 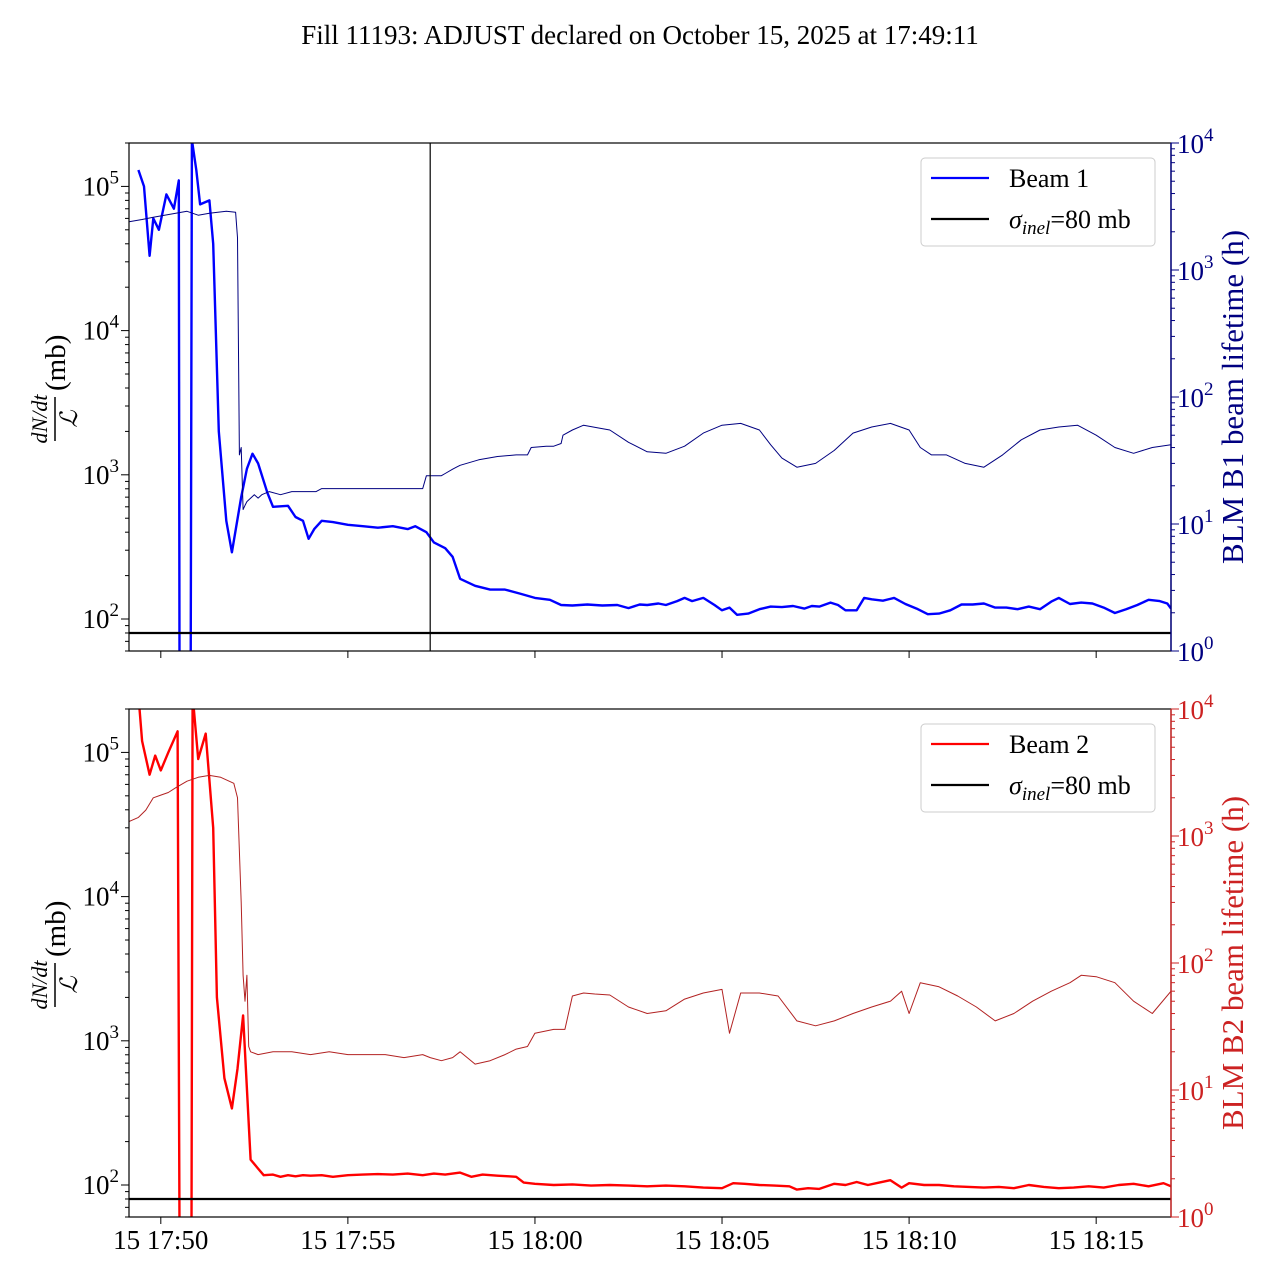 What do you see at coordinates (534, 1240) in the screenshot?
I see `x-tick-label: 15 18:00` at bounding box center [534, 1240].